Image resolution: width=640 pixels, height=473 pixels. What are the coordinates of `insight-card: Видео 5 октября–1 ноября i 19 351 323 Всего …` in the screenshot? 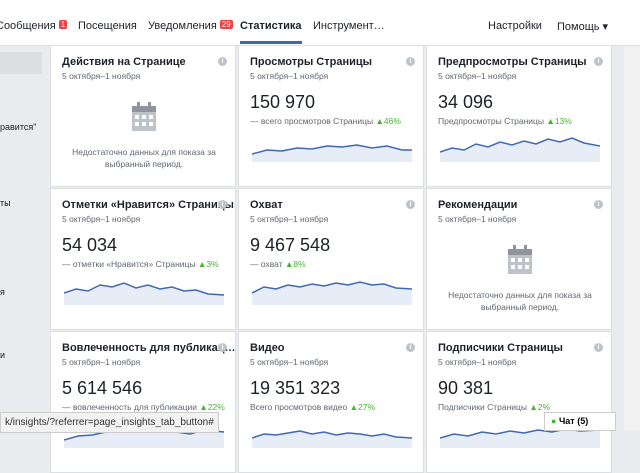 It's located at (331, 402).